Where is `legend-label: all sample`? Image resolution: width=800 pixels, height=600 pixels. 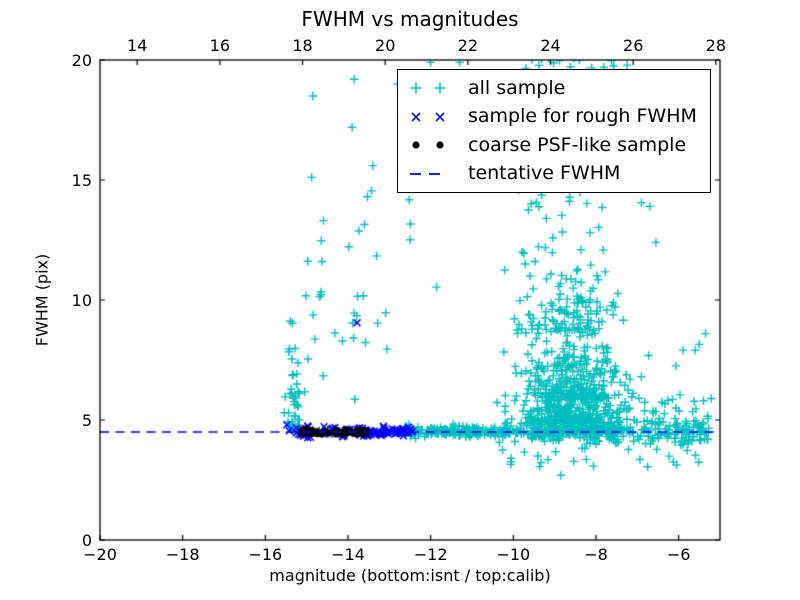
legend-label: all sample is located at coordinates (517, 87).